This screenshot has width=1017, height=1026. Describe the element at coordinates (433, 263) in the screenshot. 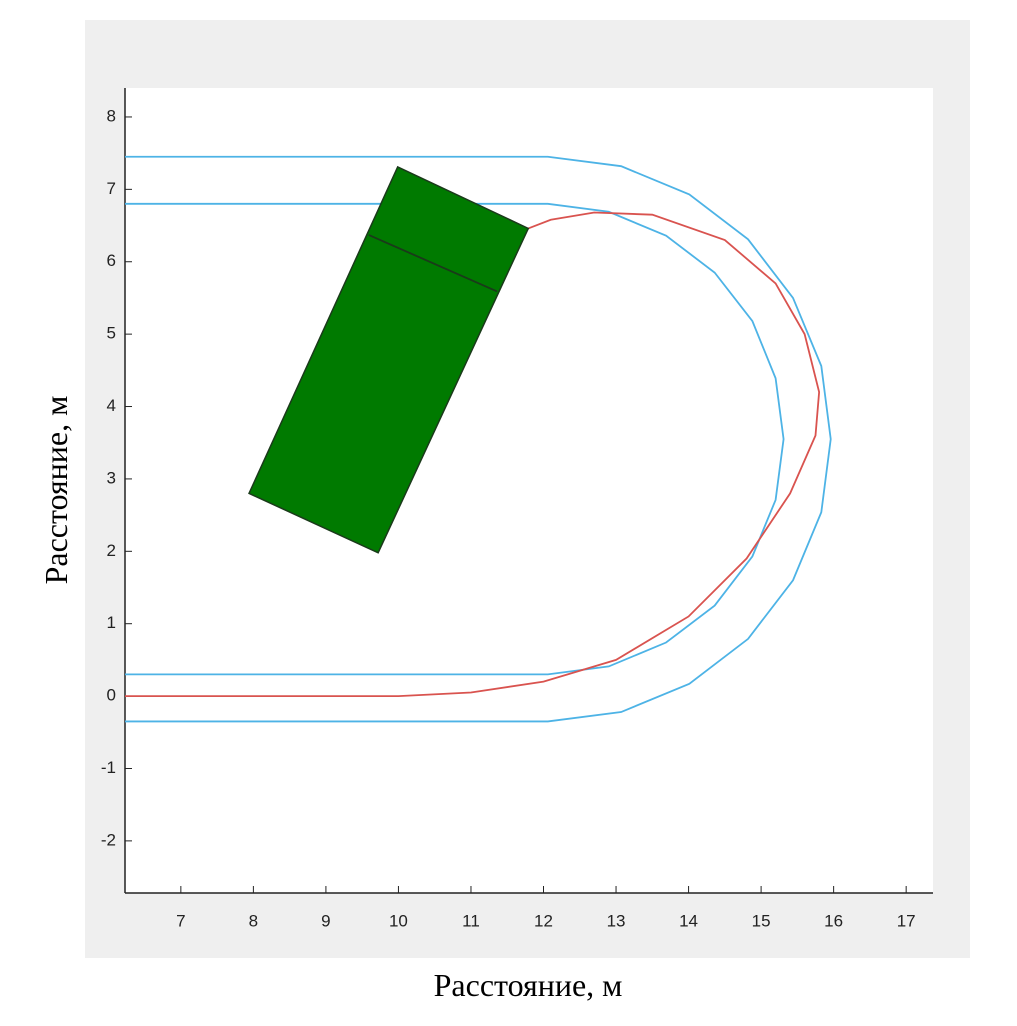

I see `line` at that location.